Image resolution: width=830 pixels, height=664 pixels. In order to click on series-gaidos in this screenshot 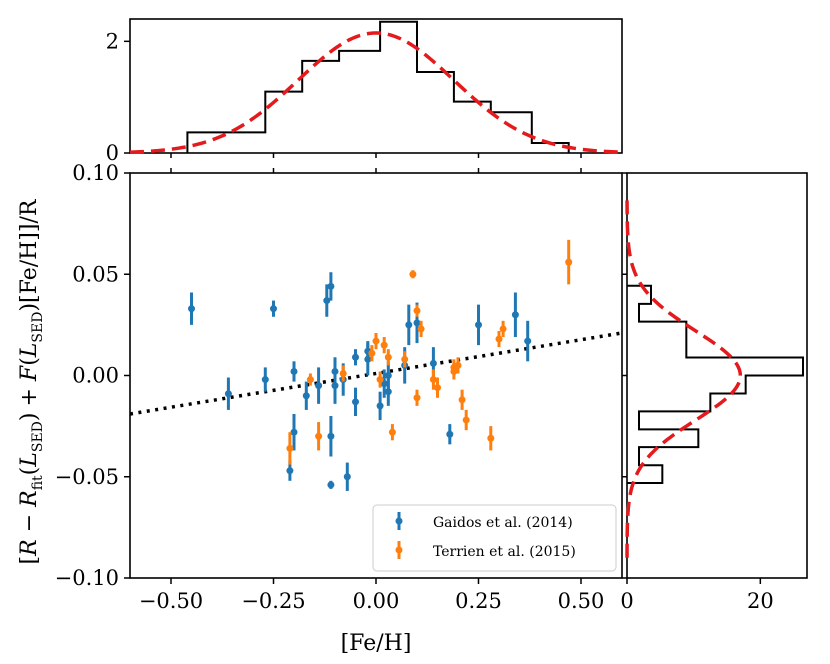, I will do `click(360, 381)`.